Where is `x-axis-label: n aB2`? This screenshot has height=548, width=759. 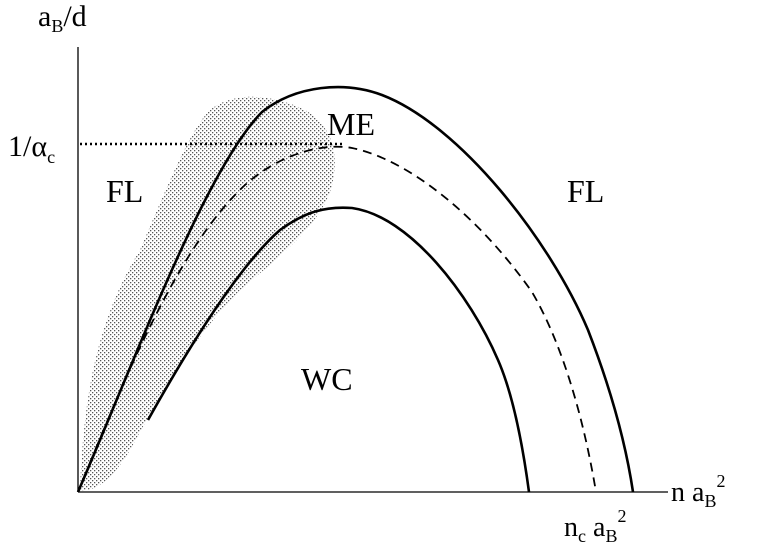 x-axis-label: n aB2 is located at coordinates (698, 491).